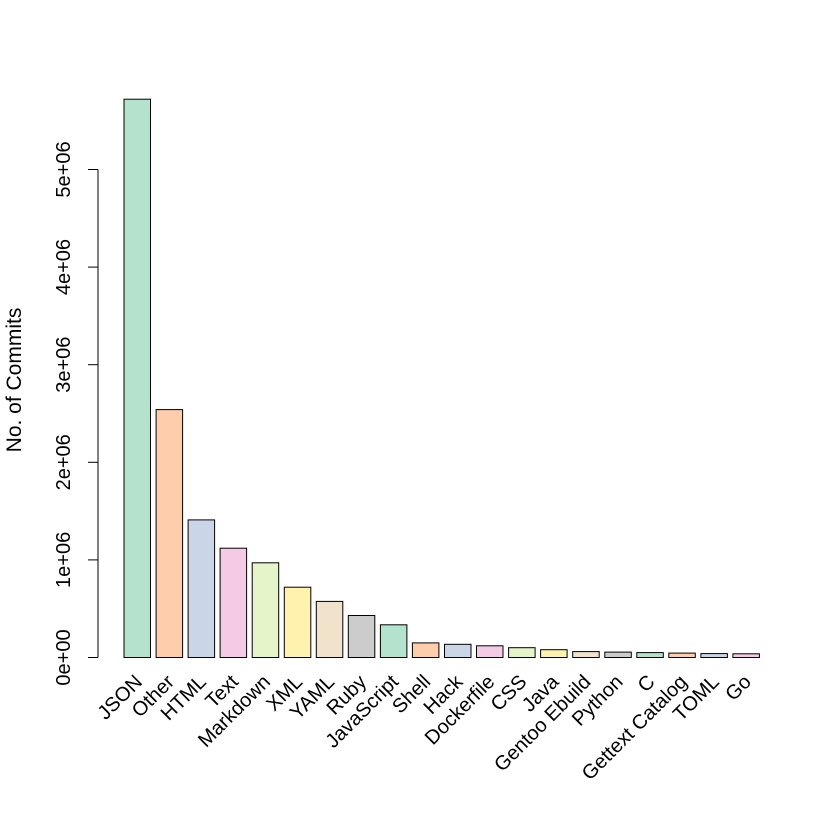 This screenshot has width=840, height=840. I want to click on bar-python, so click(618, 654).